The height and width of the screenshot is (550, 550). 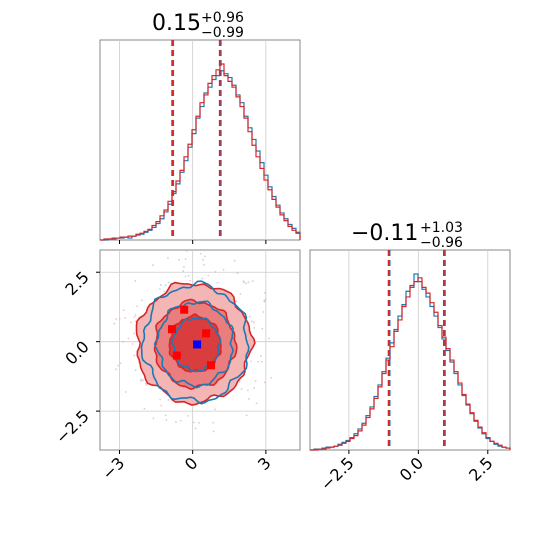 What do you see at coordinates (176, 23) in the screenshot?
I see `title-1-value: 0.15` at bounding box center [176, 23].